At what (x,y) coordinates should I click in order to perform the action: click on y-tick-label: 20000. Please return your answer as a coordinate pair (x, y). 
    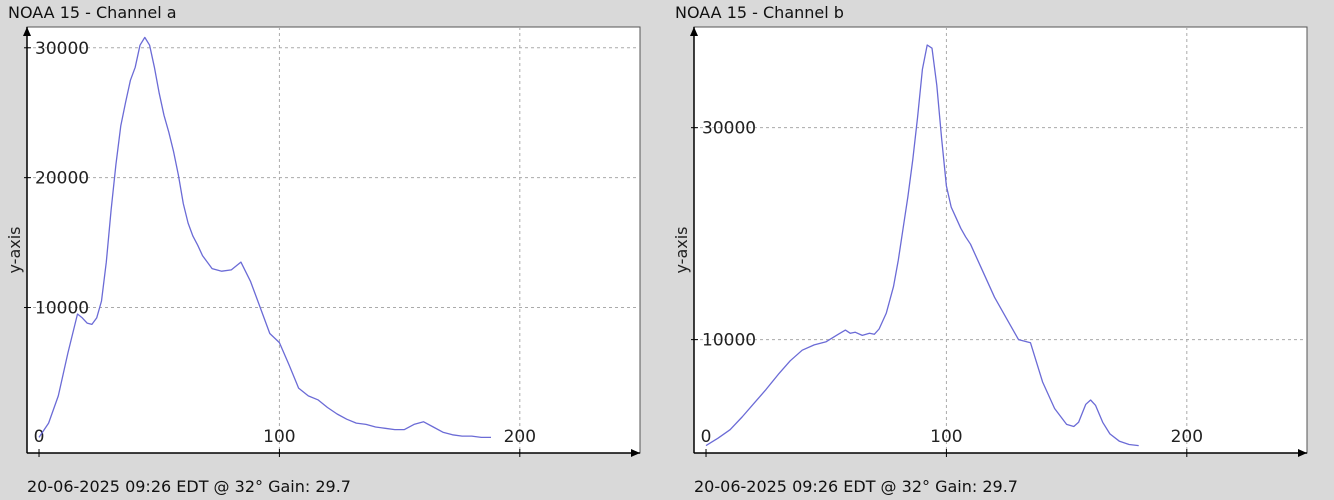
    Looking at the image, I should click on (62, 179).